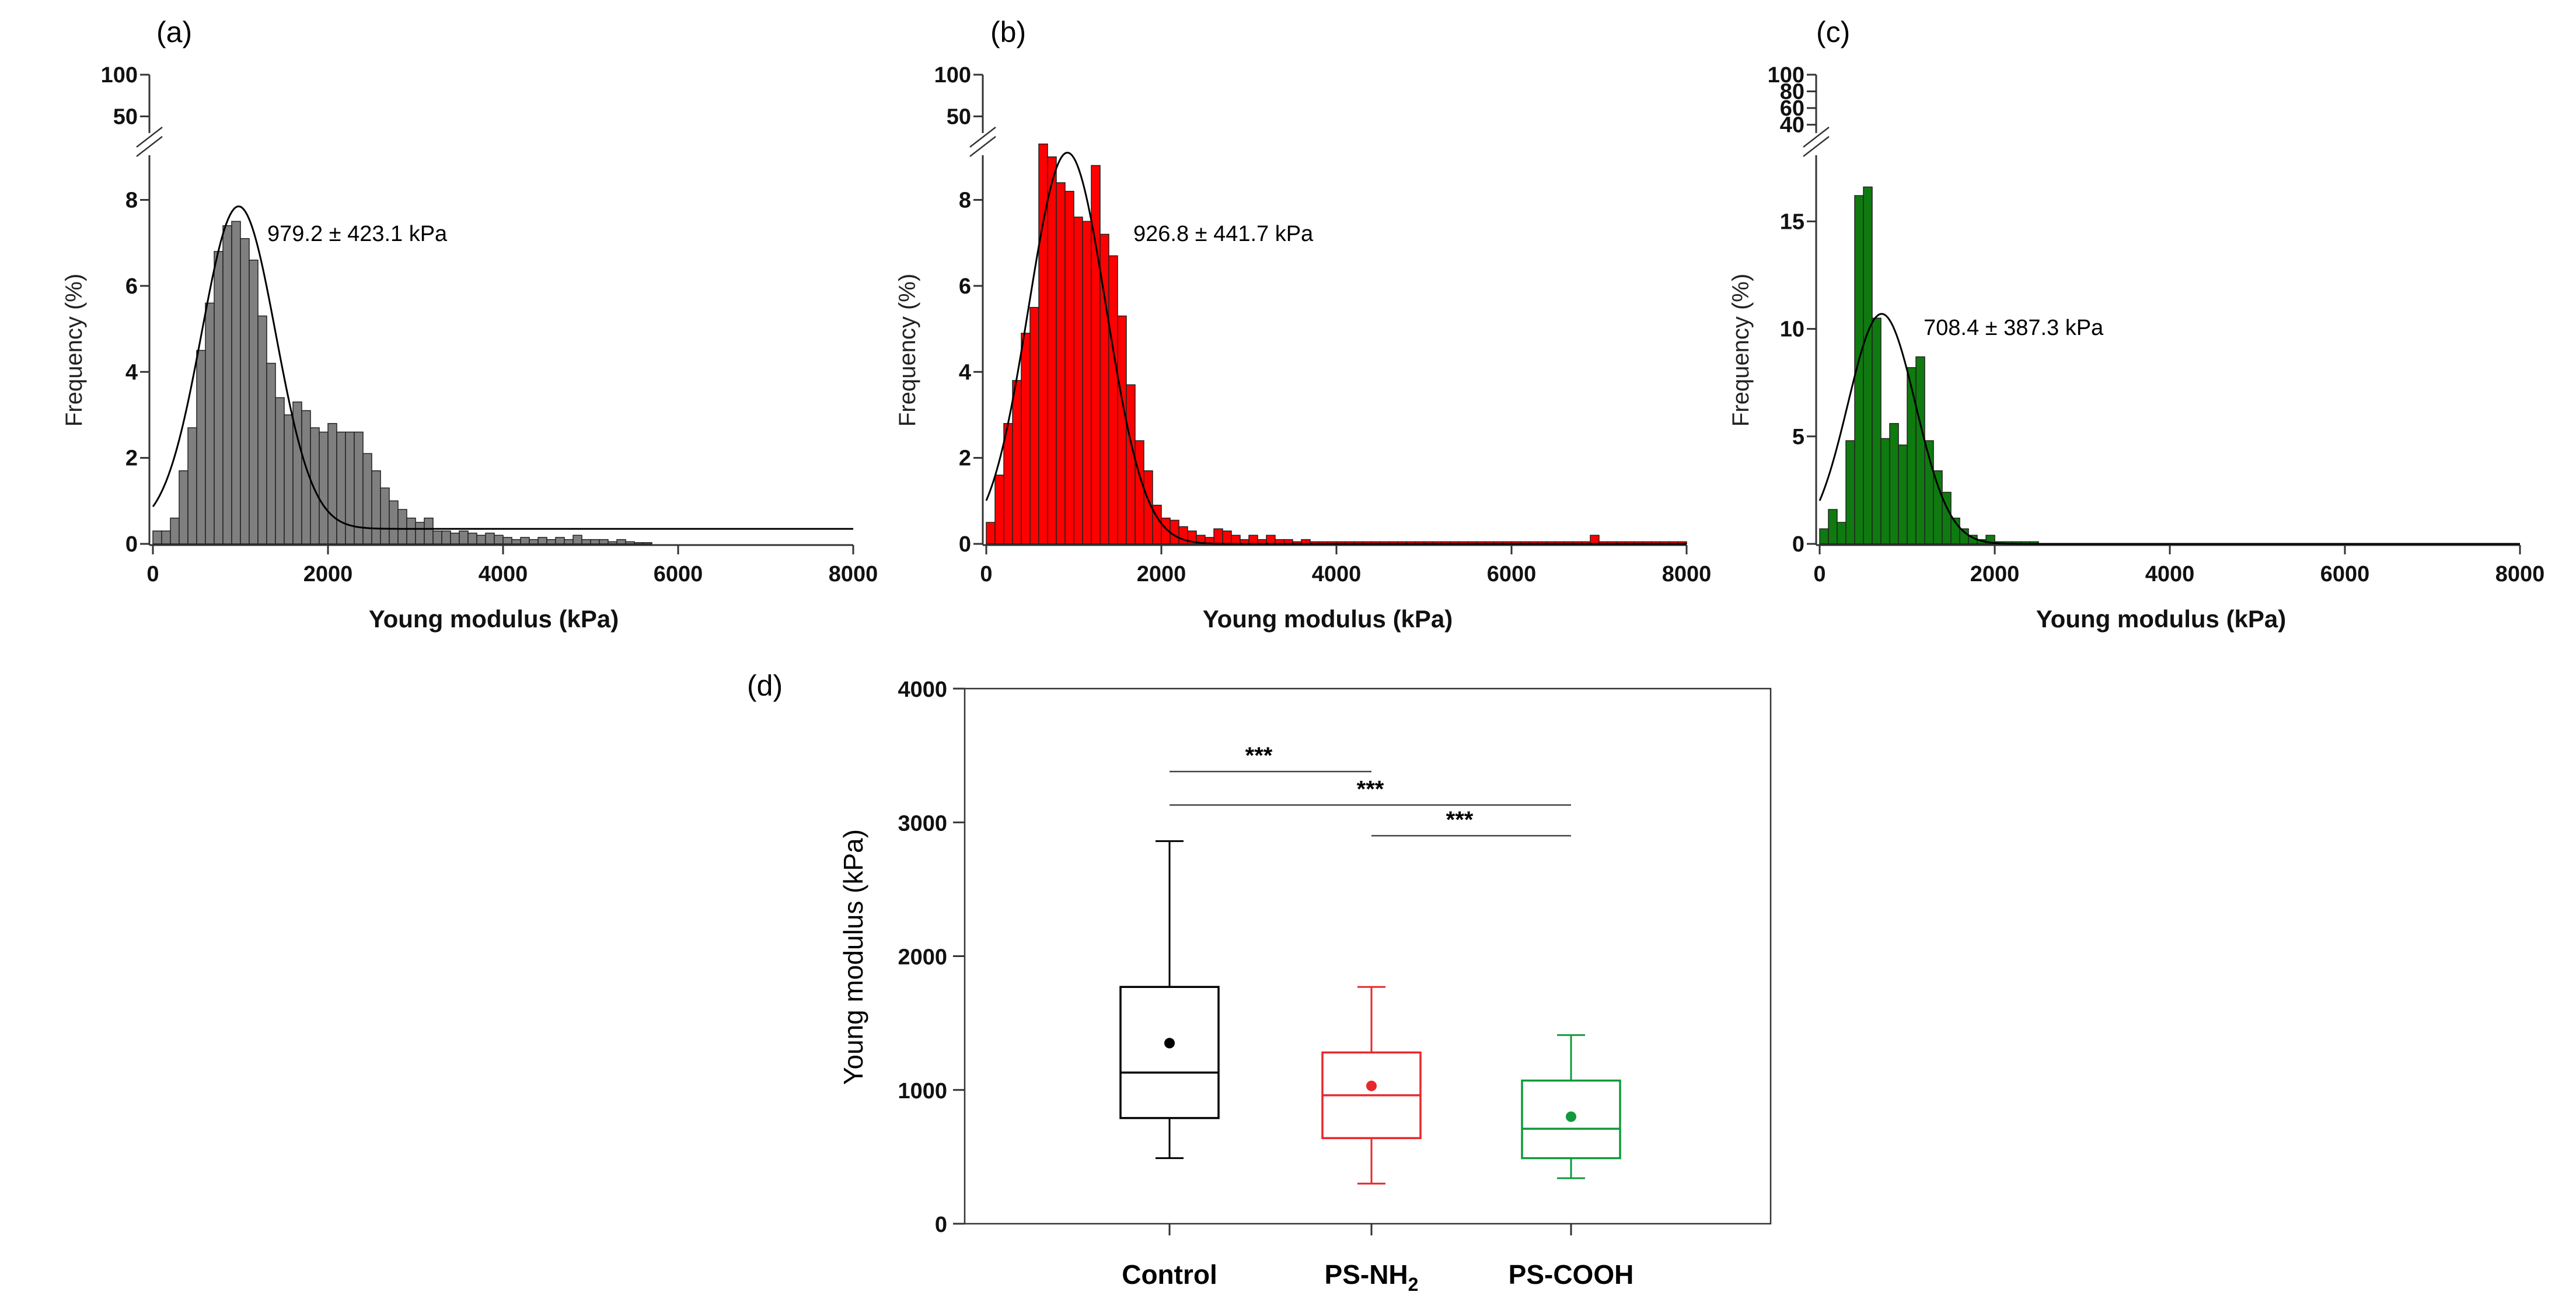  What do you see at coordinates (1741, 350) in the screenshot?
I see `y-axis-label-c: Frequency (%)` at bounding box center [1741, 350].